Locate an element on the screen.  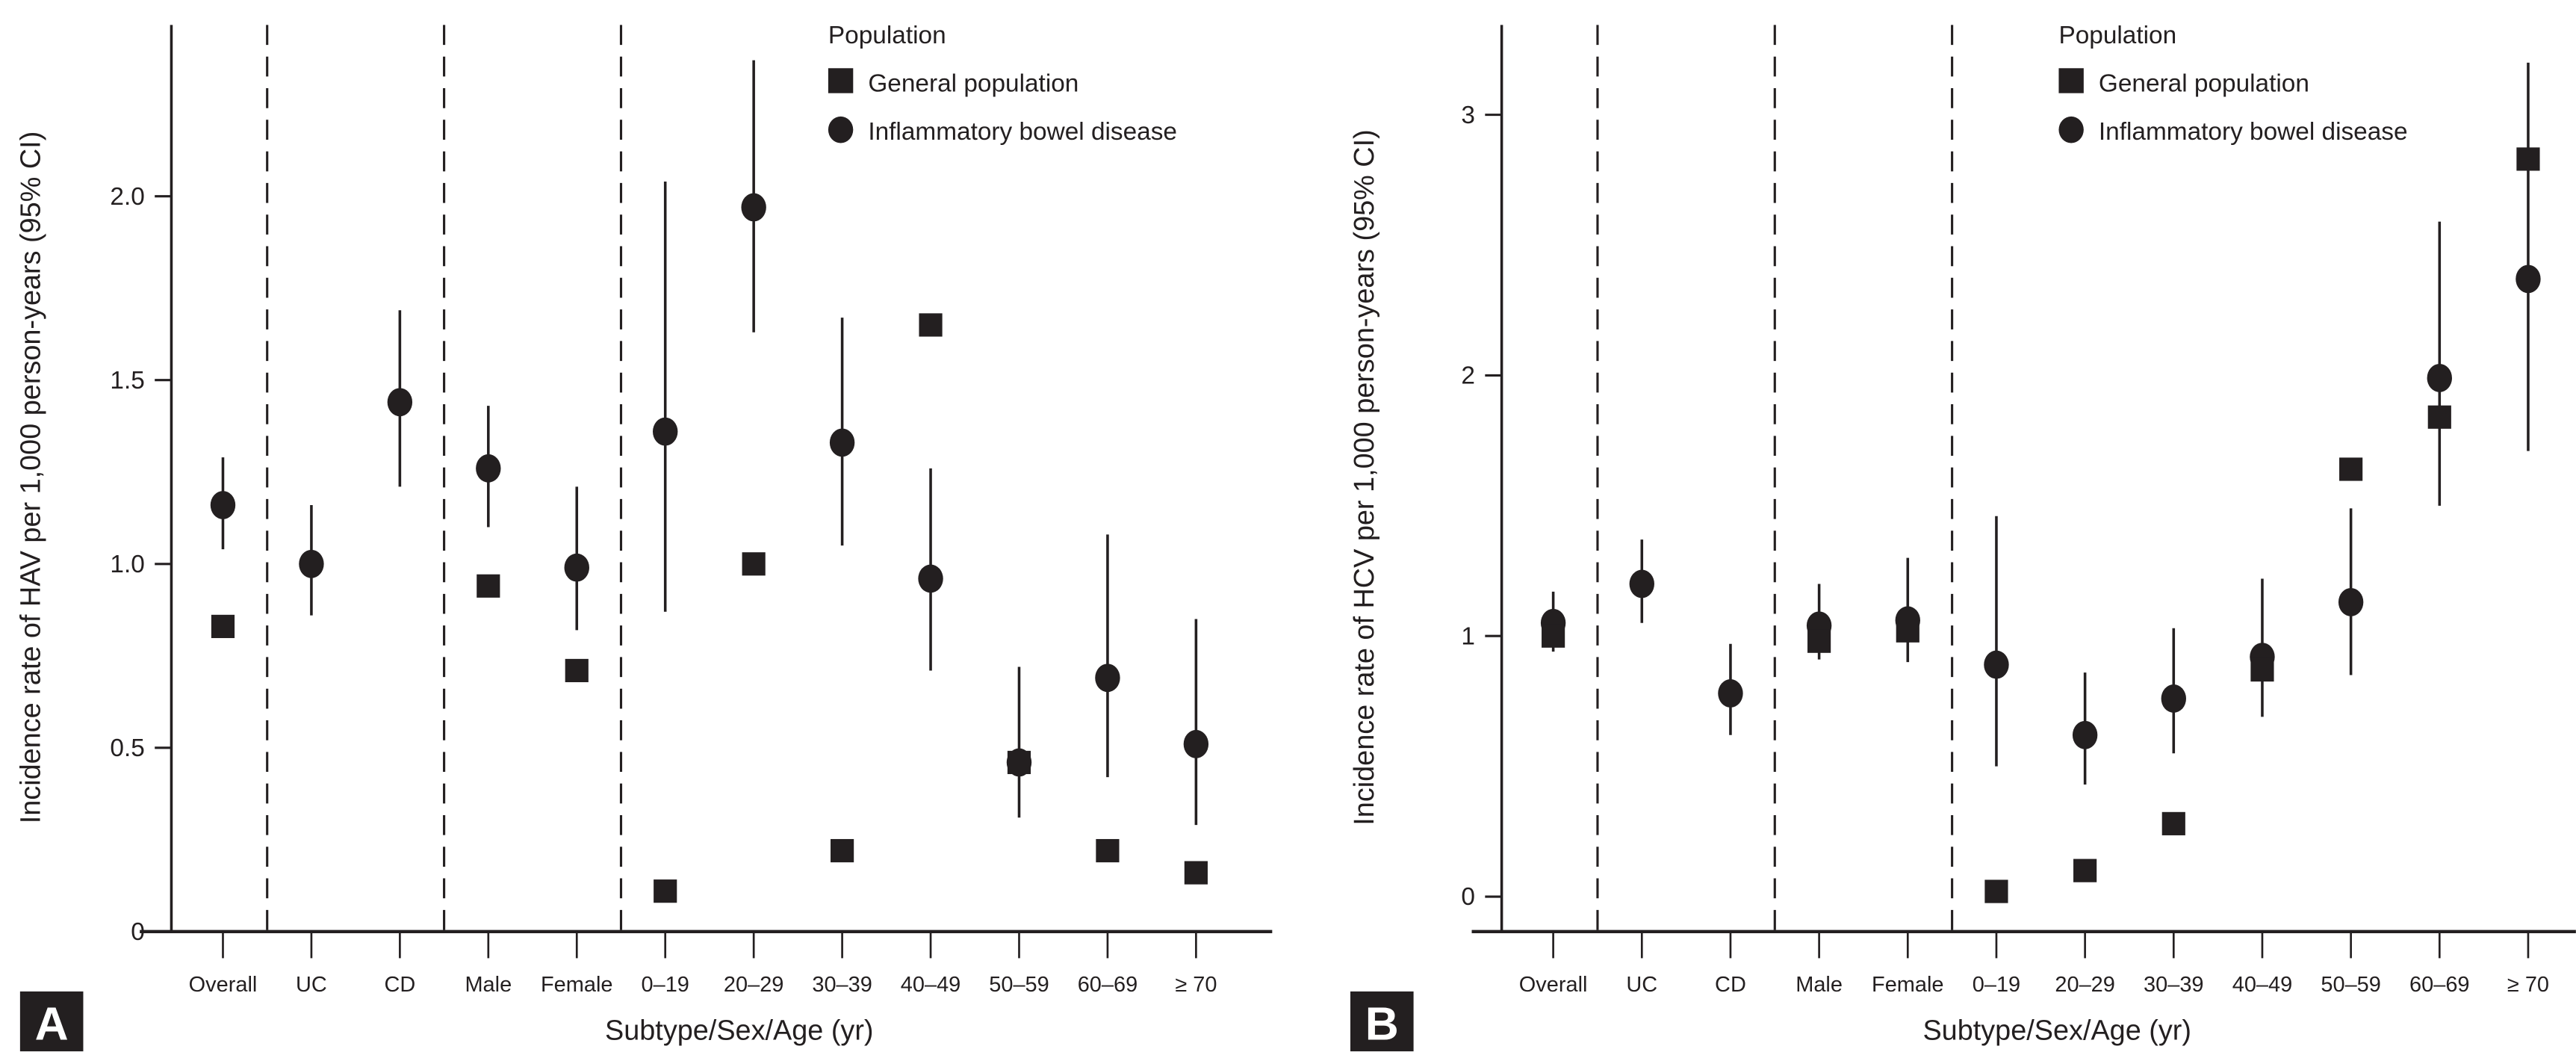
panel-label: B is located at coordinates (1382, 1025).